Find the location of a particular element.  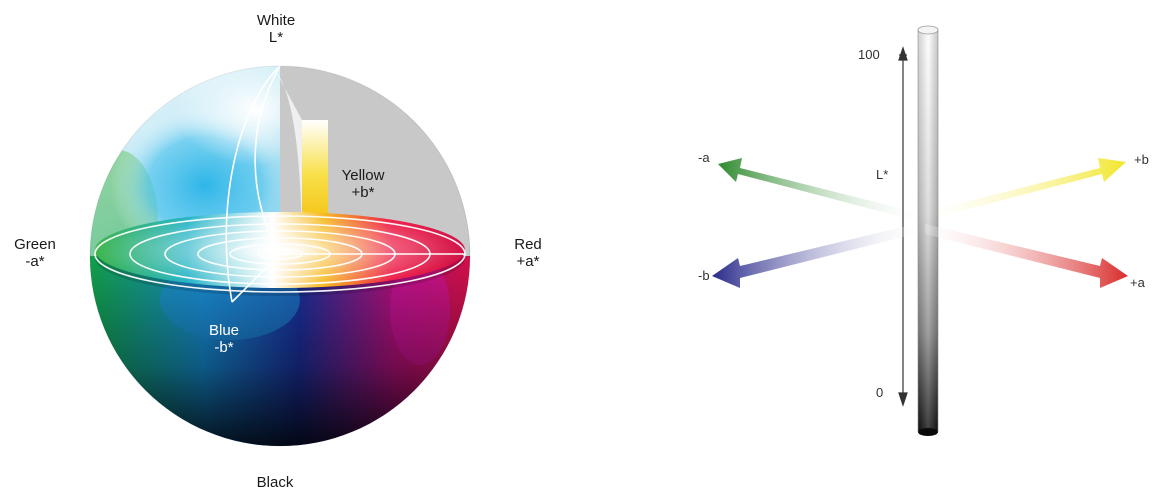

plus-a-star-text: +a* is located at coordinates (528, 262).